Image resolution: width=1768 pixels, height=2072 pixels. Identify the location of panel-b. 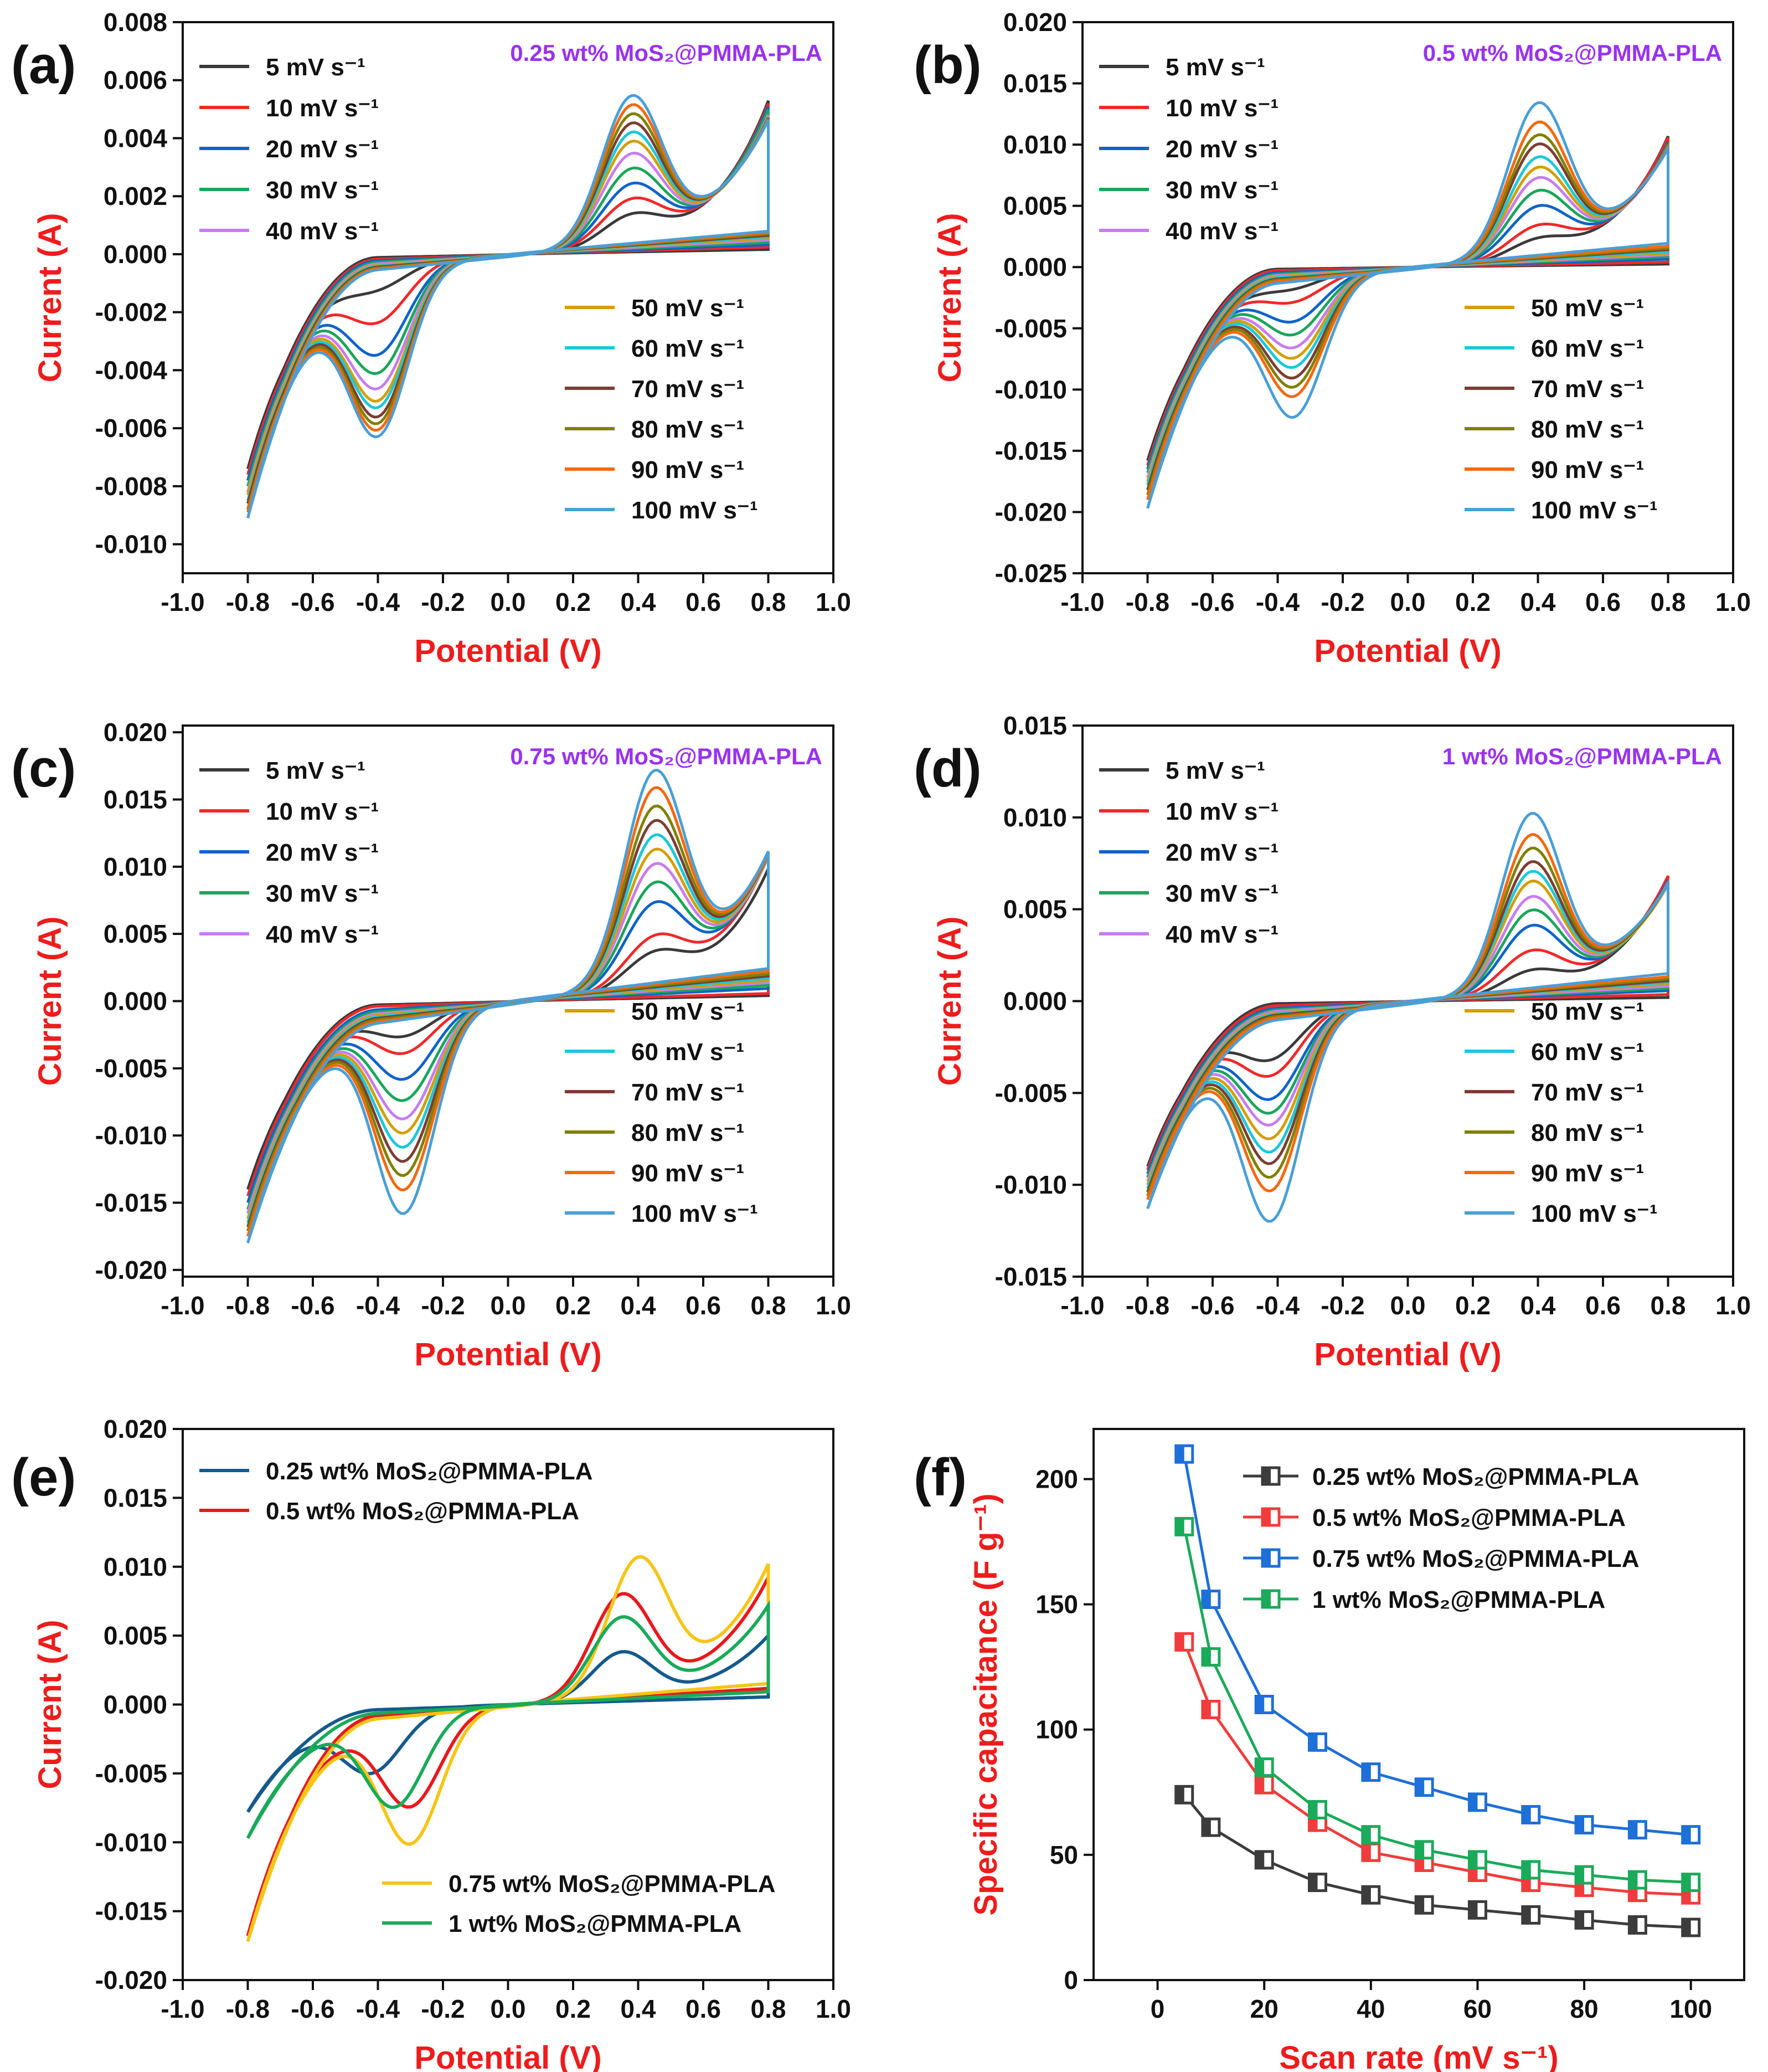
(1404, 302).